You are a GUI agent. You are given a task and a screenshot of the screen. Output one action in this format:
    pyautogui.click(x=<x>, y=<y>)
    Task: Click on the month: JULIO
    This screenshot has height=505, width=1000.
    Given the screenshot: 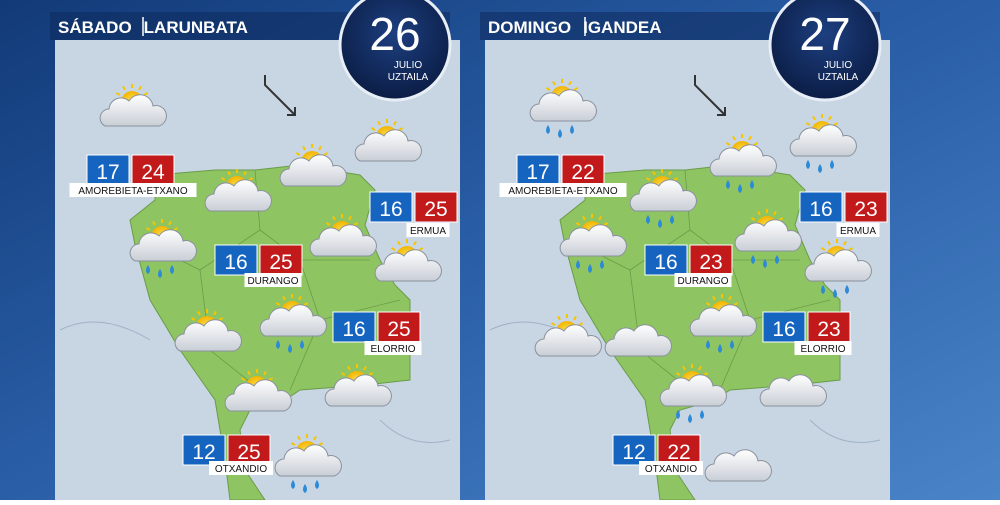 What is the action you would take?
    pyautogui.click(x=838, y=65)
    